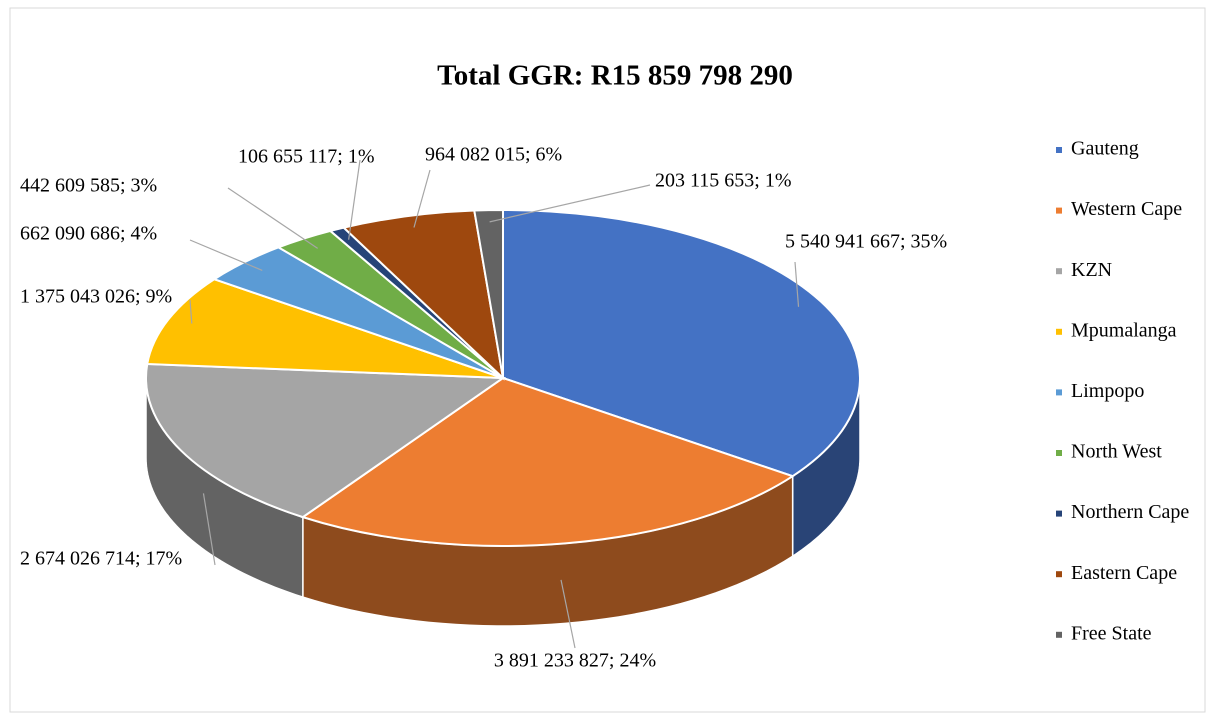  I want to click on data-label: 106 655 117; 1%, so click(306, 157).